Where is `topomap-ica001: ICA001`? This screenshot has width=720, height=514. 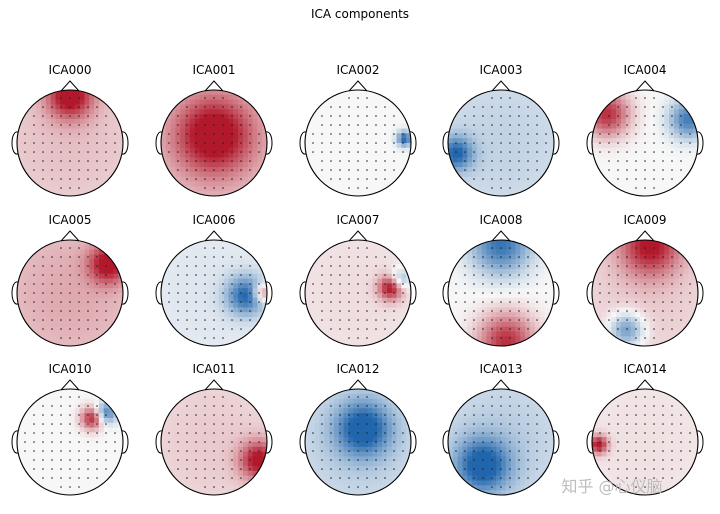 topomap-ica001: ICA001 is located at coordinates (214, 130).